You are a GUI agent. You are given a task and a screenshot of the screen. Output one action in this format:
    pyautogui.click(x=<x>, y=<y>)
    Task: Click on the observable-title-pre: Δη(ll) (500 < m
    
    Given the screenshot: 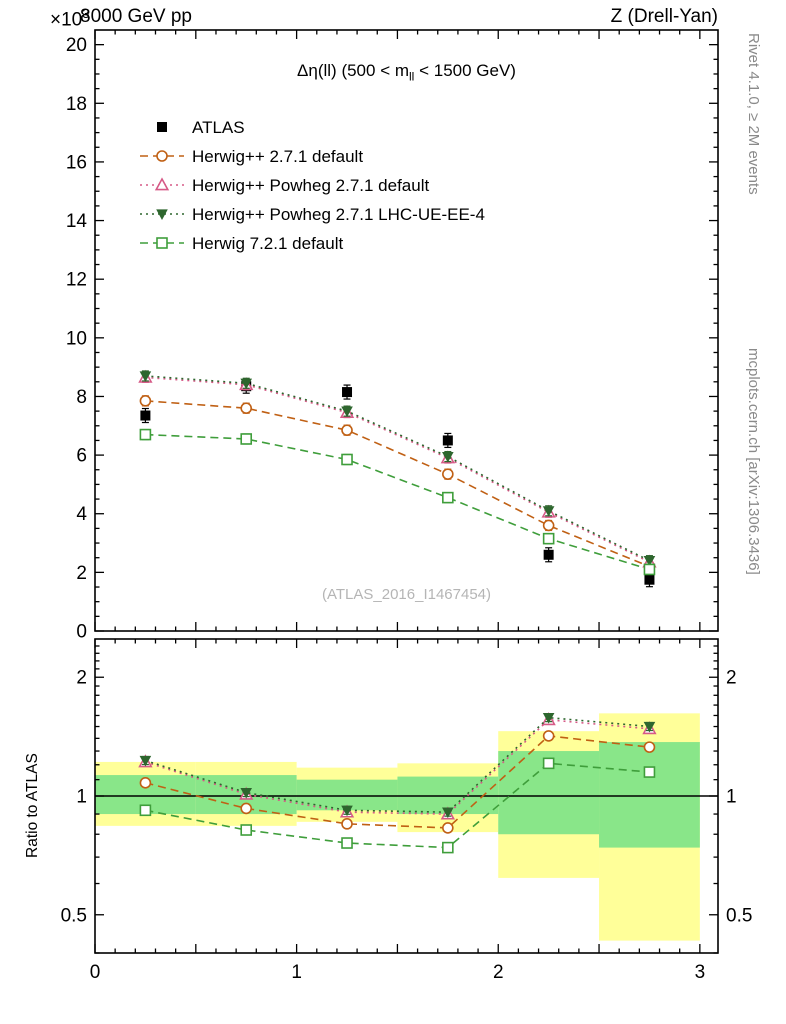 What is the action you would take?
    pyautogui.click(x=353, y=70)
    